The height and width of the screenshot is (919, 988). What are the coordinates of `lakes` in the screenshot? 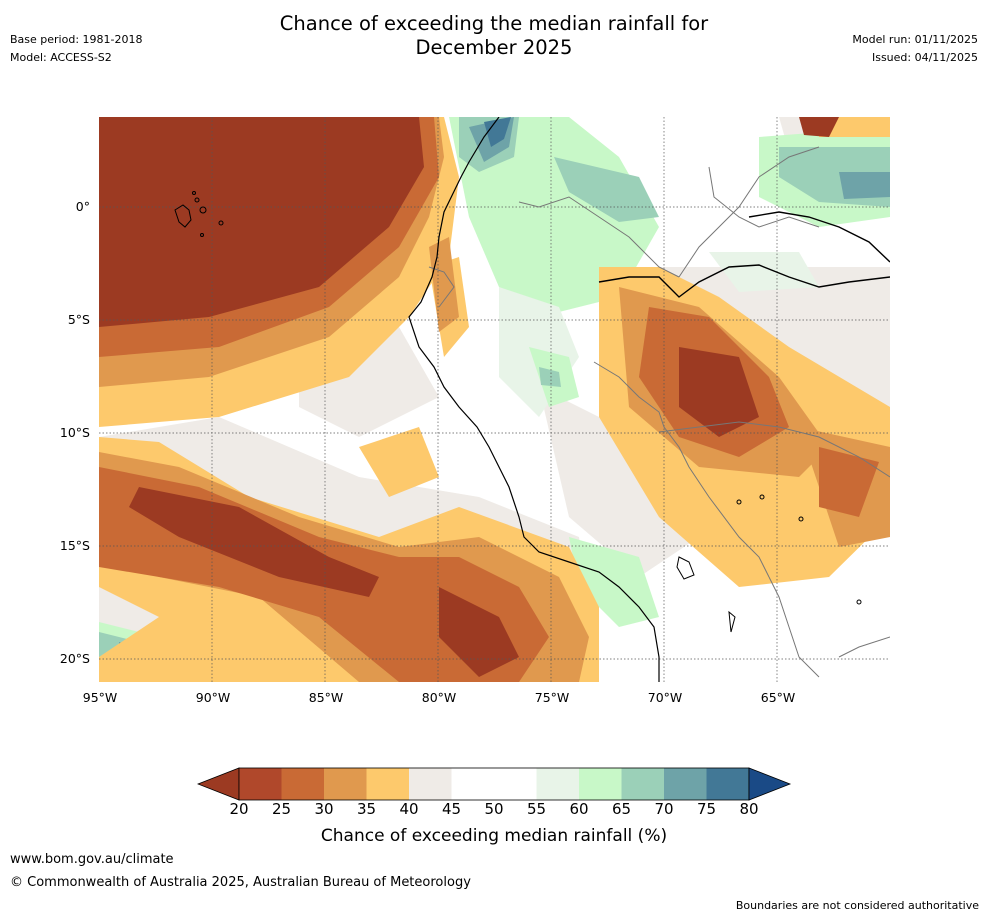 It's located at (769, 563).